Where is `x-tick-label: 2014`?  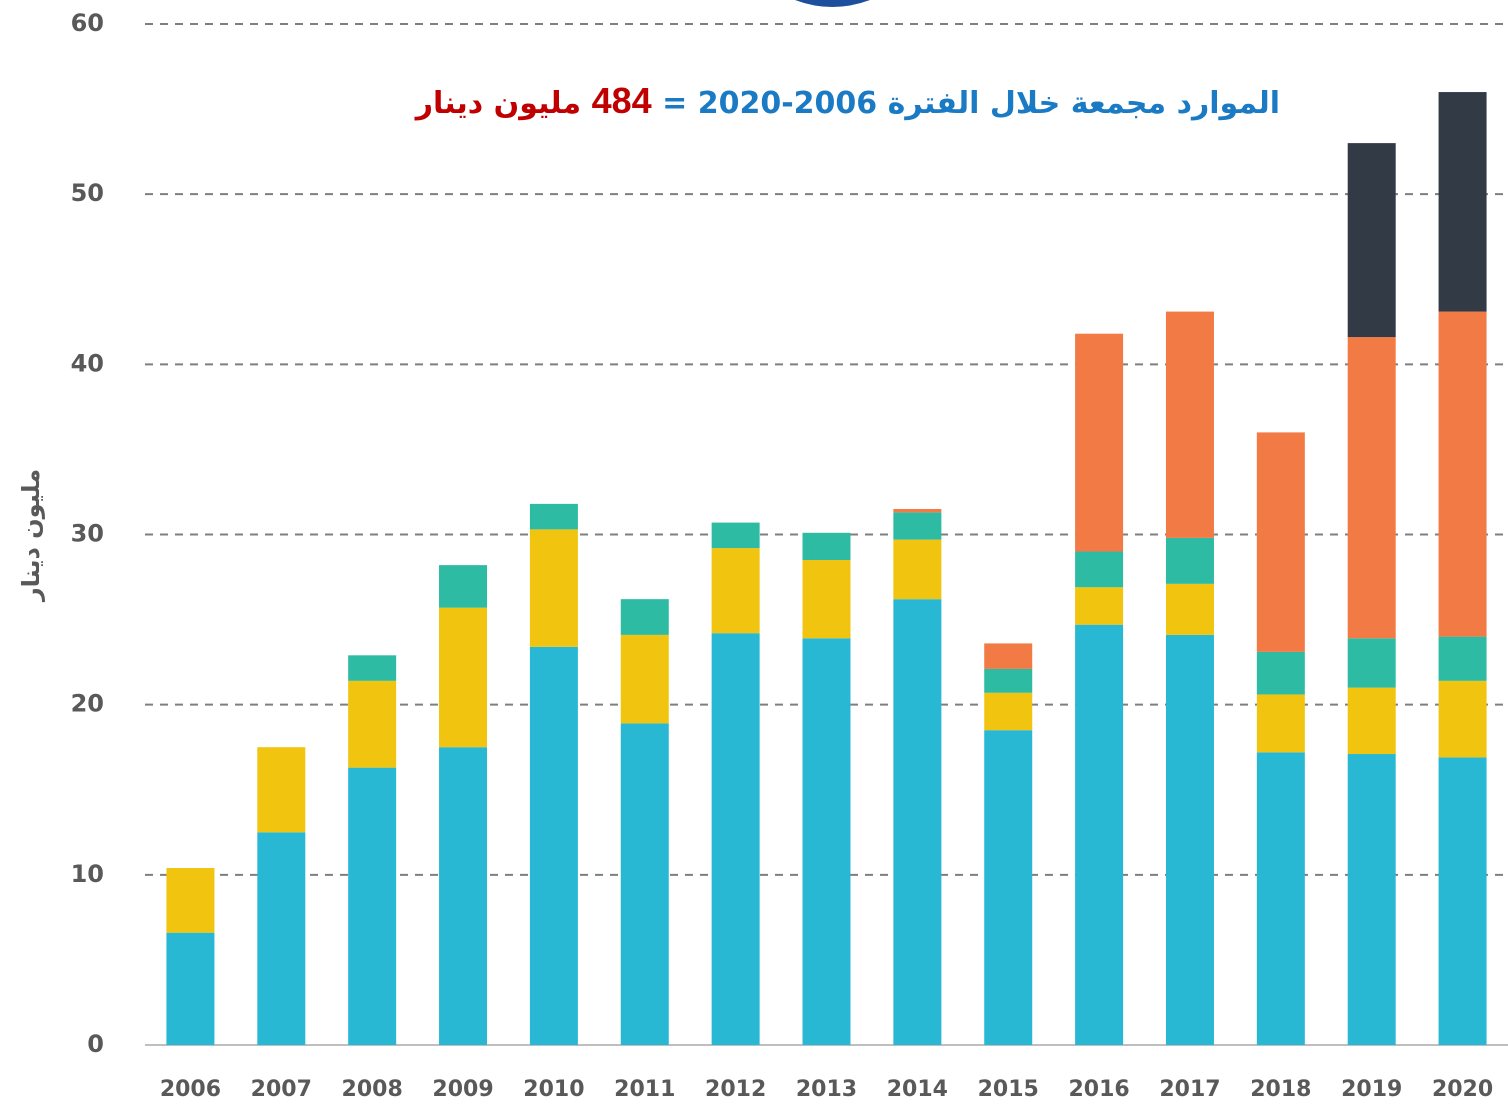
x-tick-label: 2014 is located at coordinates (917, 1089).